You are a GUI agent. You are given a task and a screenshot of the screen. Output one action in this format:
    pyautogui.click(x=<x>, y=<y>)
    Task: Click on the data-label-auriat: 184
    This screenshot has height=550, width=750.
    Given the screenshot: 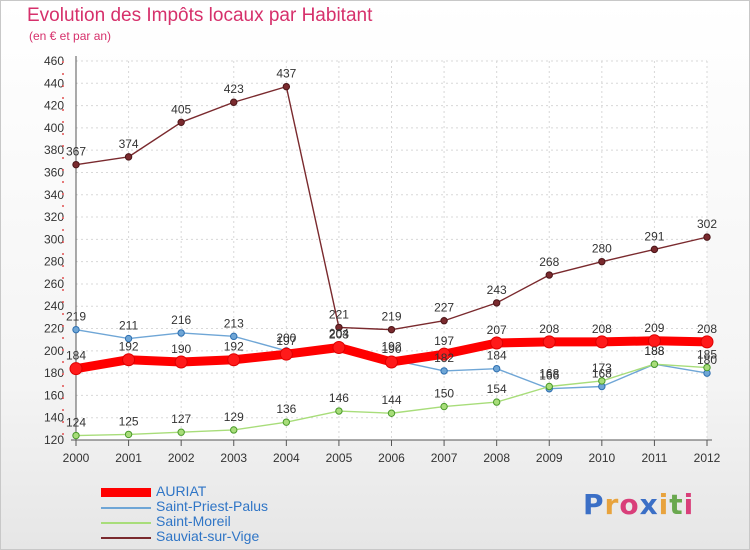 What is the action you would take?
    pyautogui.click(x=76, y=356)
    